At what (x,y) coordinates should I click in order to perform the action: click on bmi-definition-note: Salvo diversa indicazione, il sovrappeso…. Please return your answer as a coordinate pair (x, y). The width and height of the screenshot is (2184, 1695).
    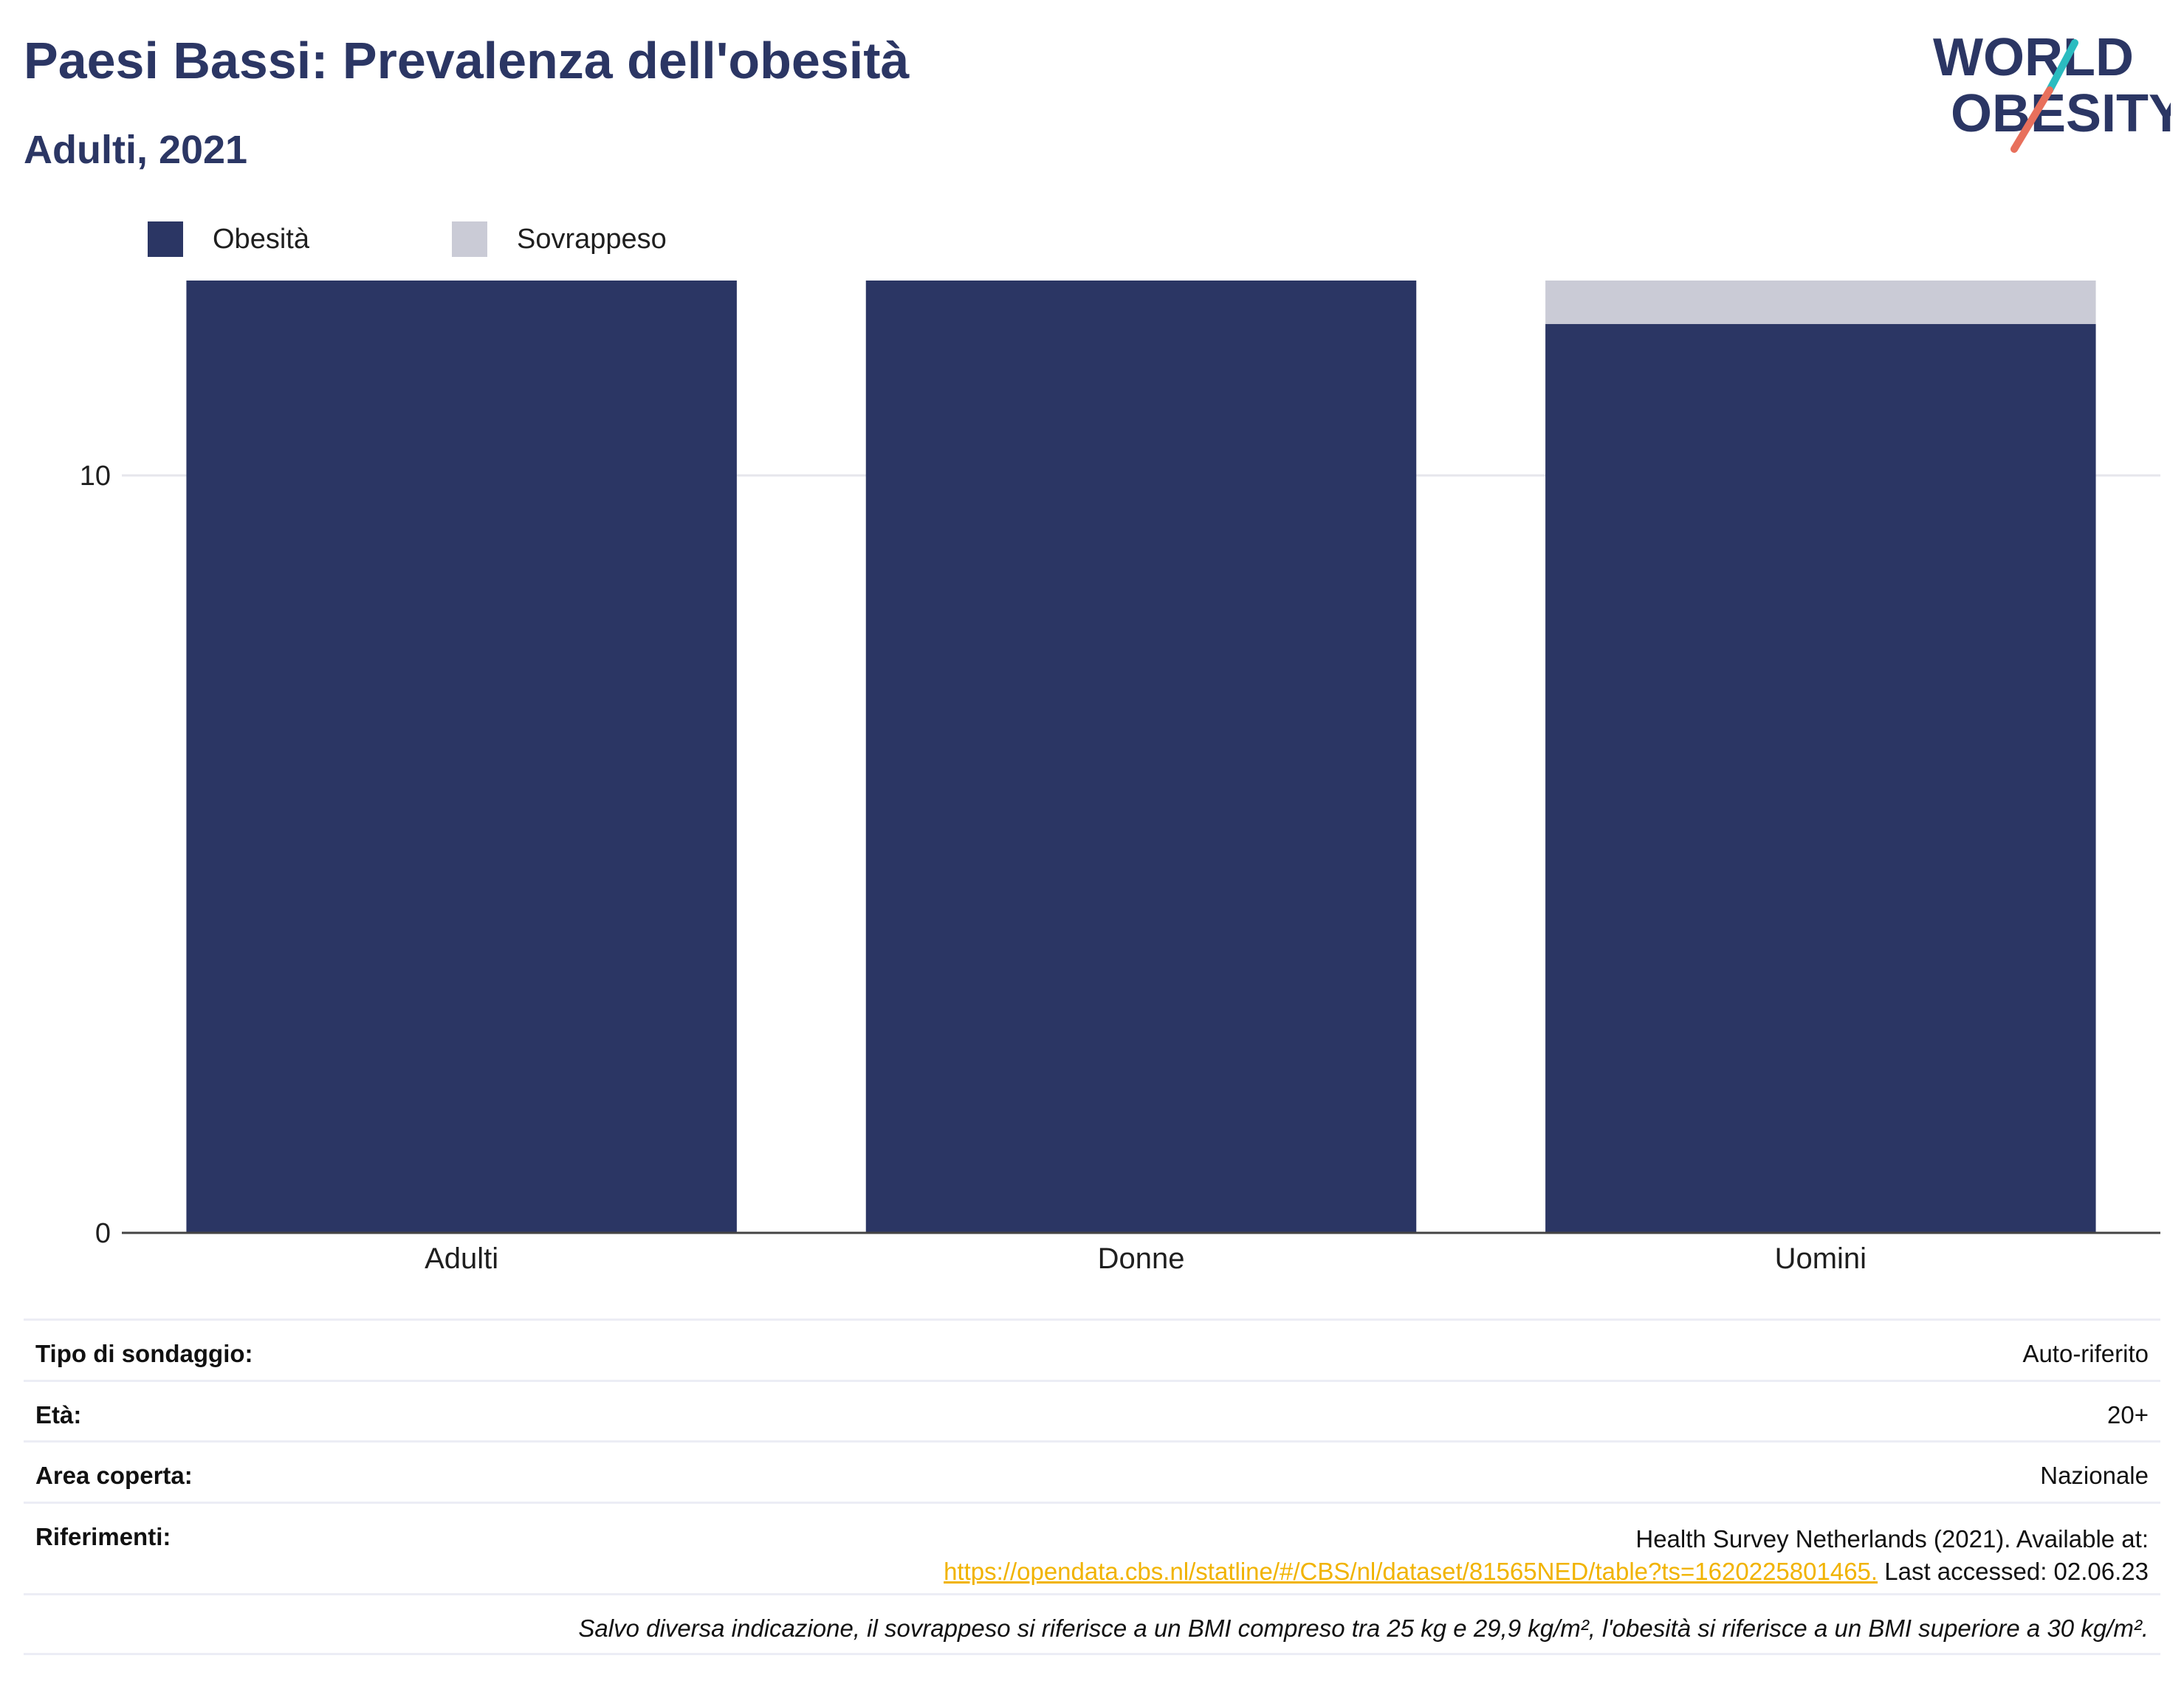
    Looking at the image, I should click on (1363, 1629).